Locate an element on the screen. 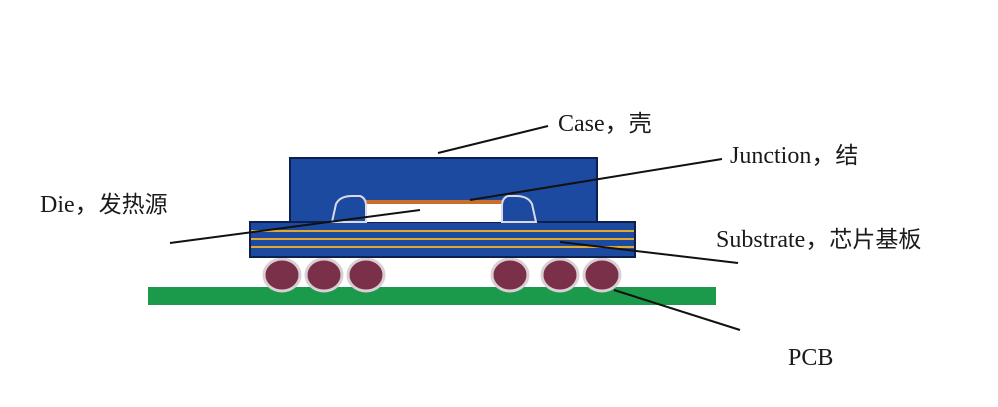 This screenshot has width=998, height=407. pcb-label: PCB is located at coordinates (811, 358).